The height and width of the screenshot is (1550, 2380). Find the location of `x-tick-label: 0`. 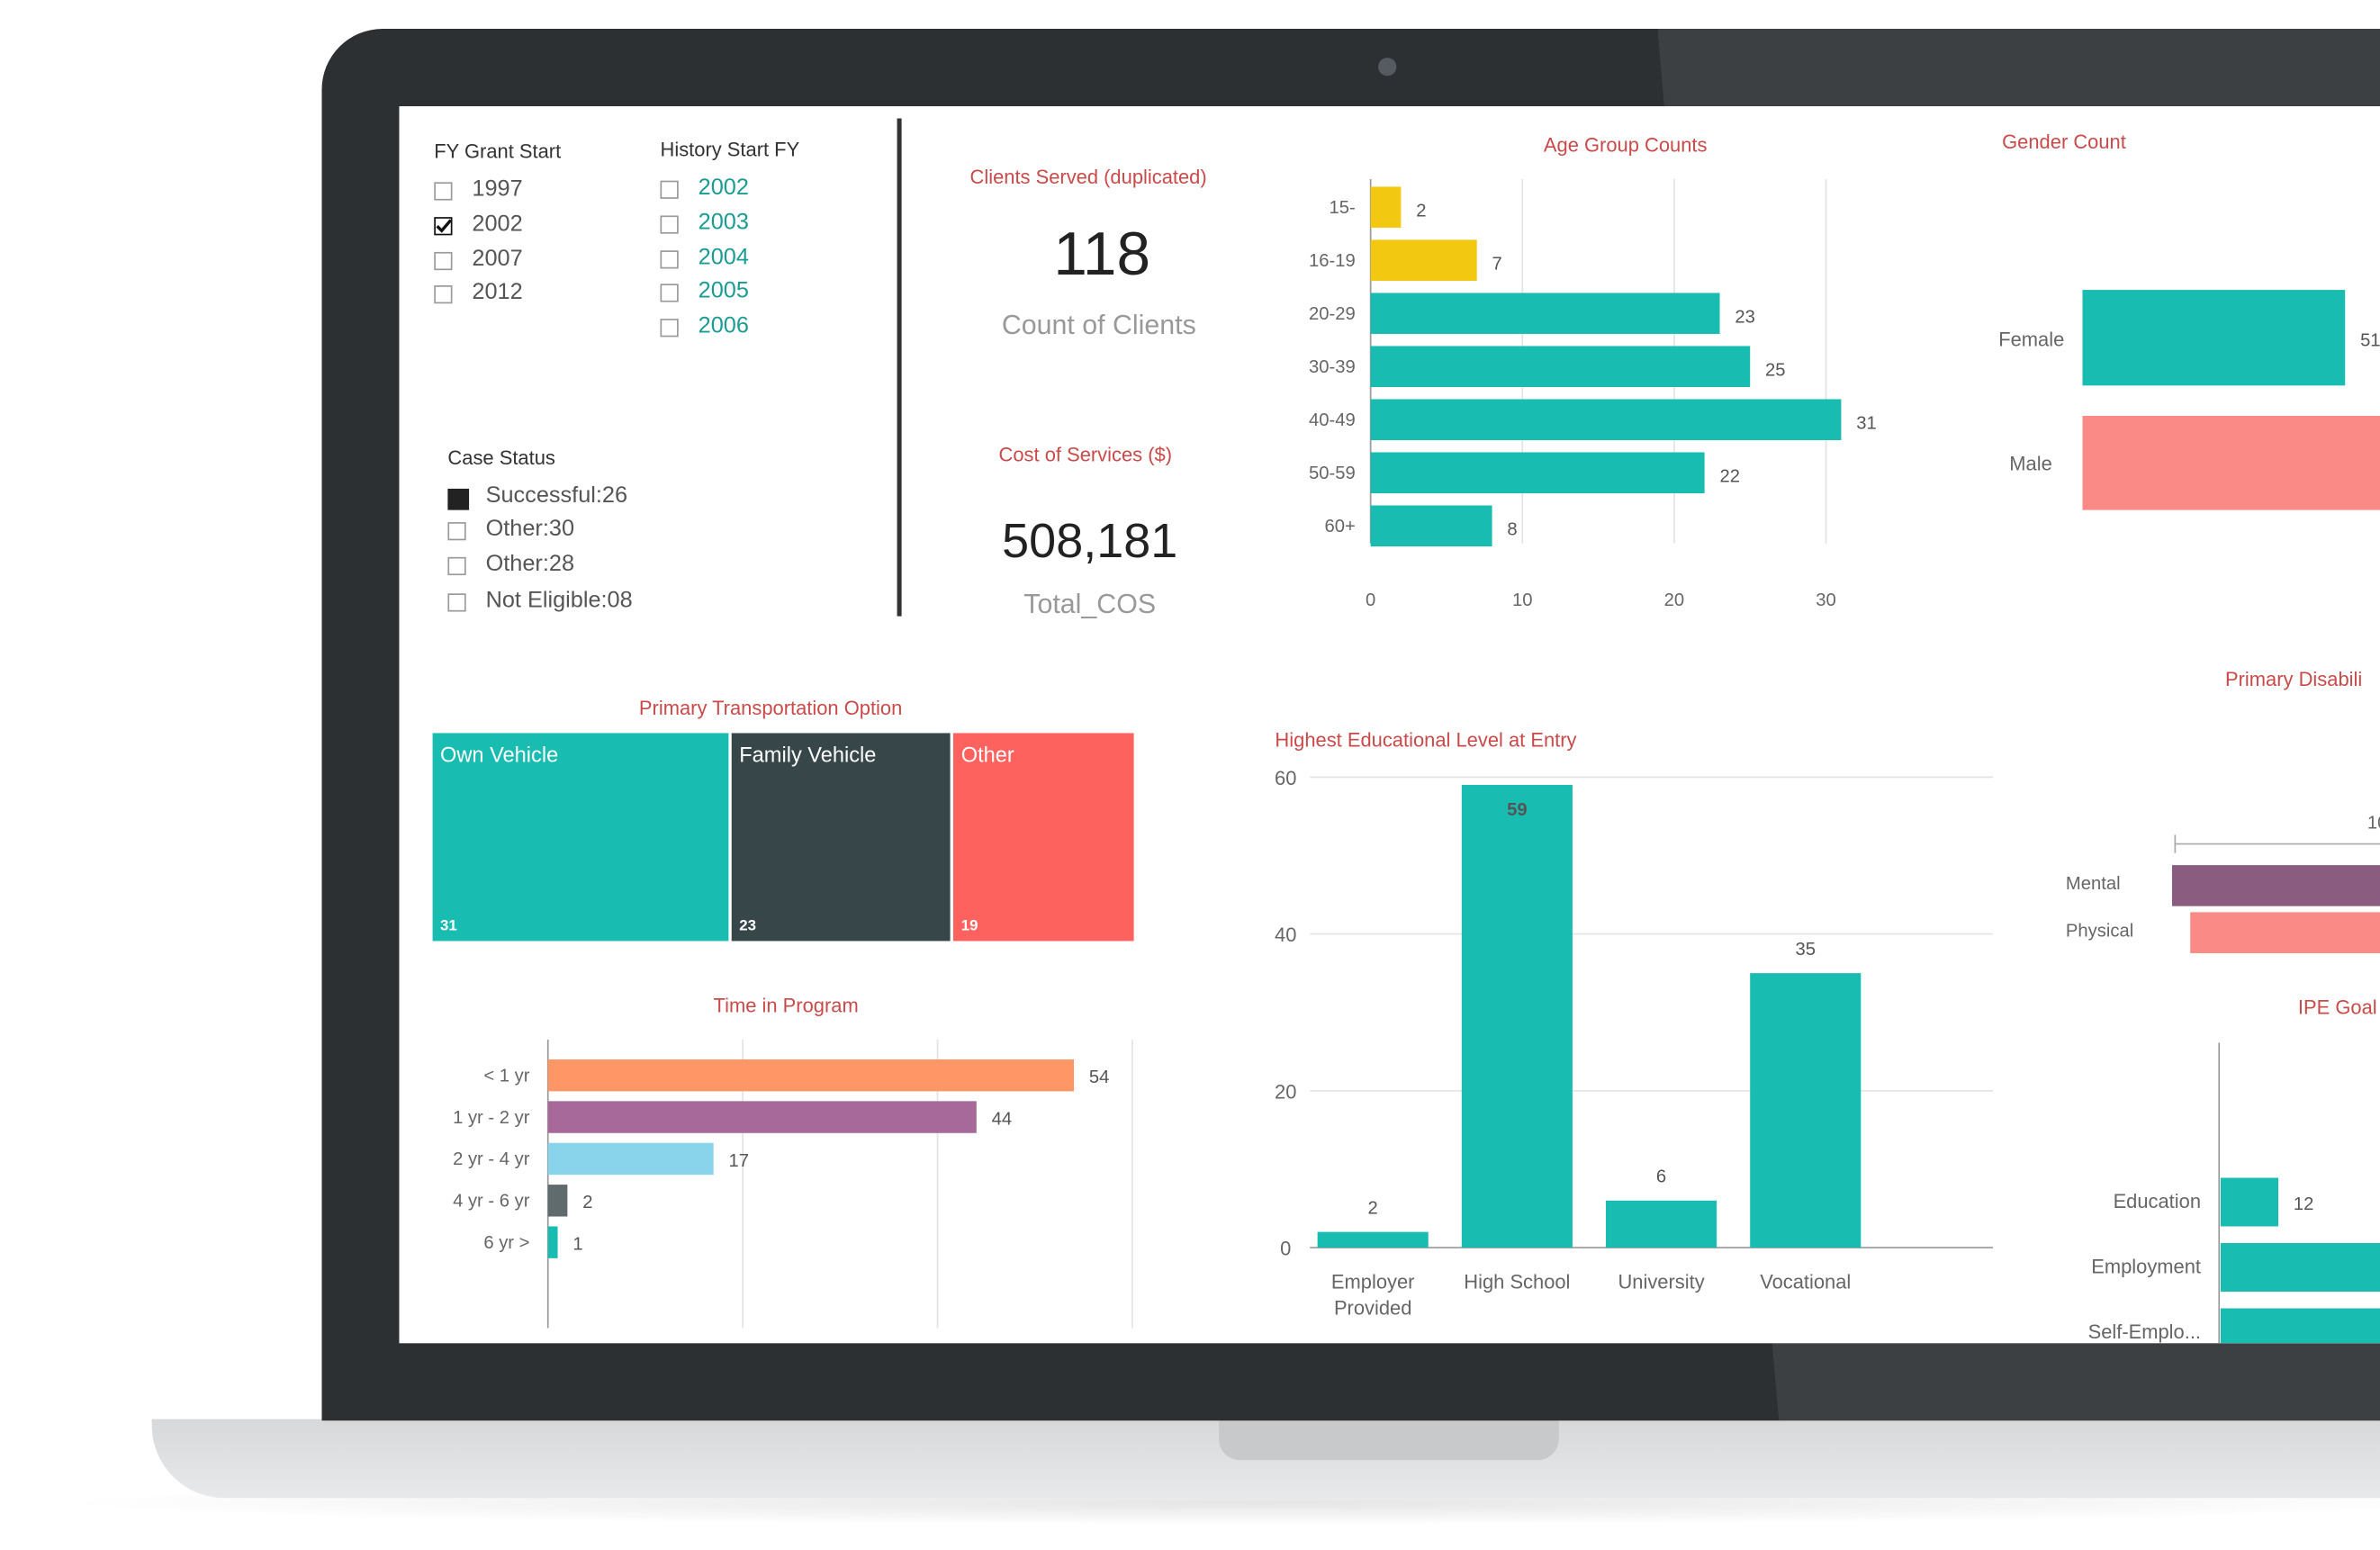

x-tick-label: 0 is located at coordinates (1371, 600).